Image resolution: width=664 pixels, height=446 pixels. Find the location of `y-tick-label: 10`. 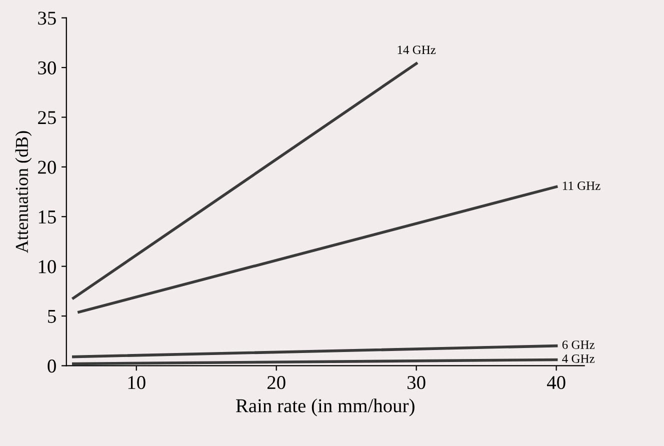

y-tick-label: 10 is located at coordinates (47, 267).